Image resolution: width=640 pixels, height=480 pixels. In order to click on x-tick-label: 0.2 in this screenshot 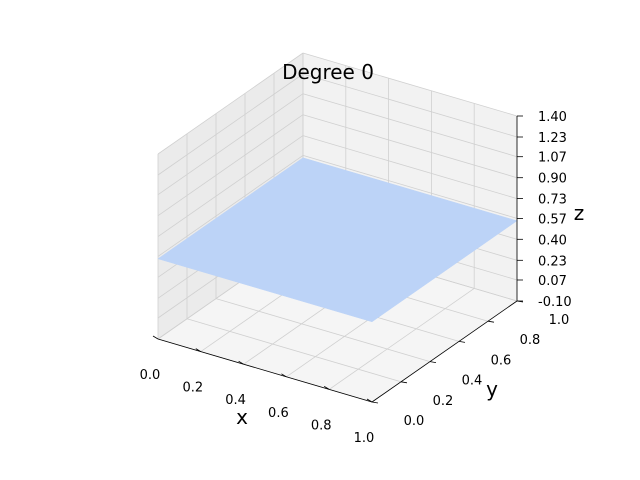, I will do `click(192, 388)`.